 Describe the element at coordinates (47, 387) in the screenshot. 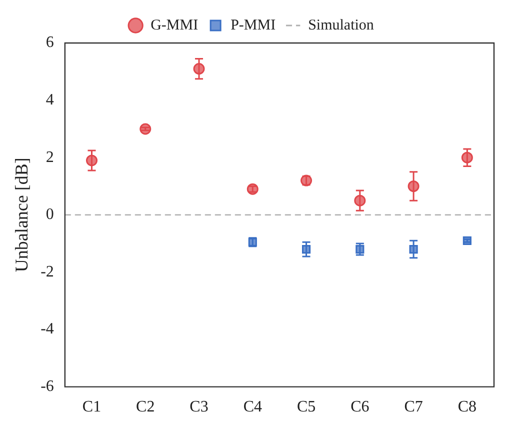

I see `y-tick-label: -6` at that location.